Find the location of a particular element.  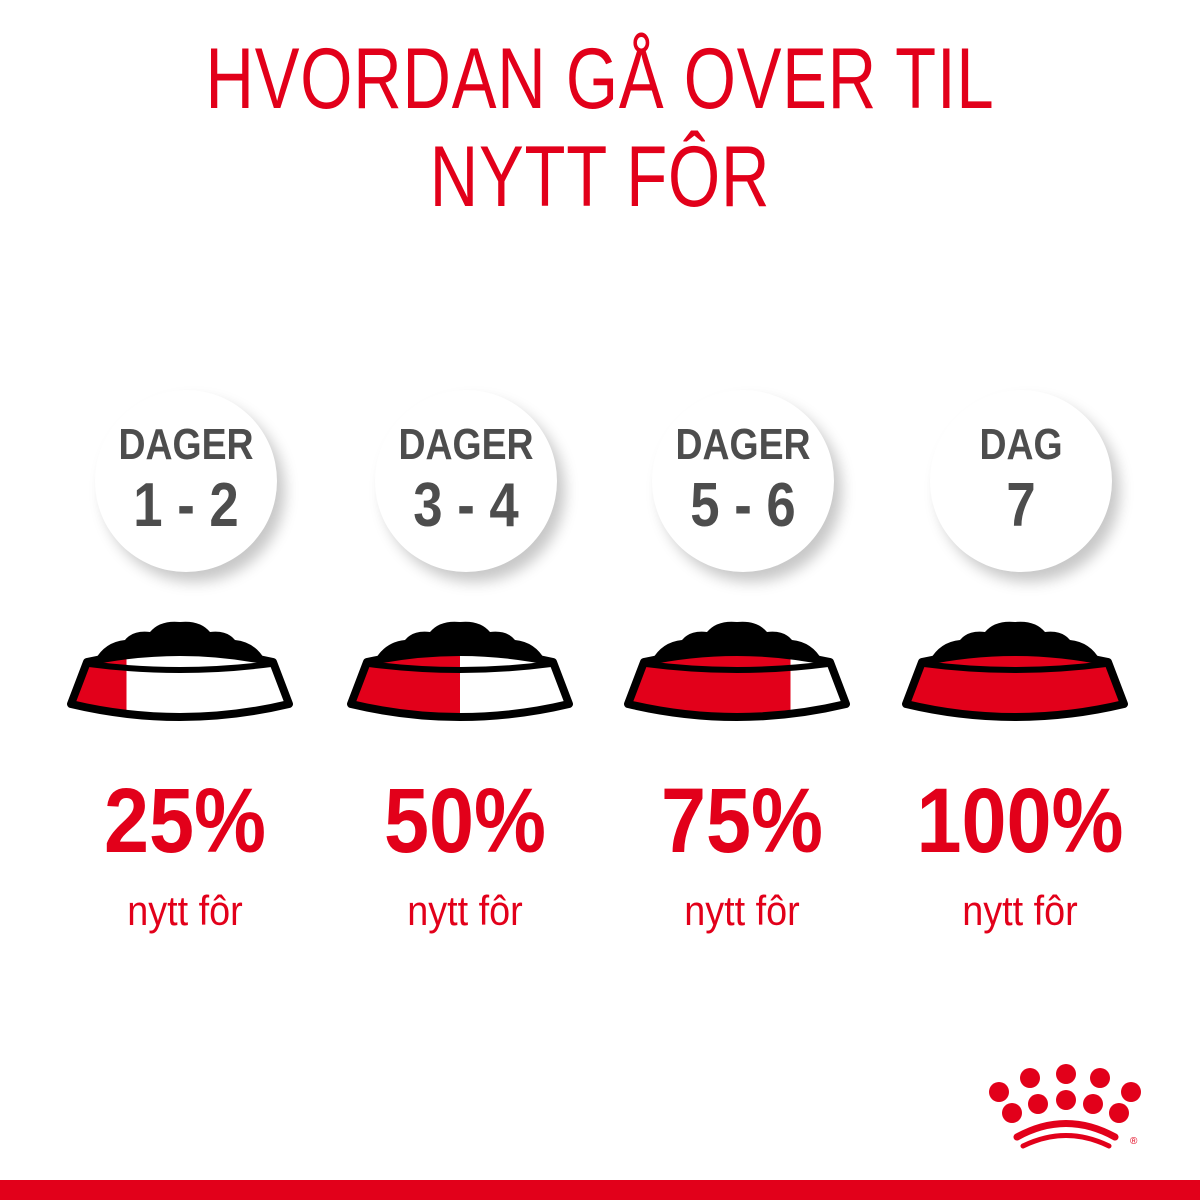

day-badge: DAGER 5 - 6 is located at coordinates (743, 481).